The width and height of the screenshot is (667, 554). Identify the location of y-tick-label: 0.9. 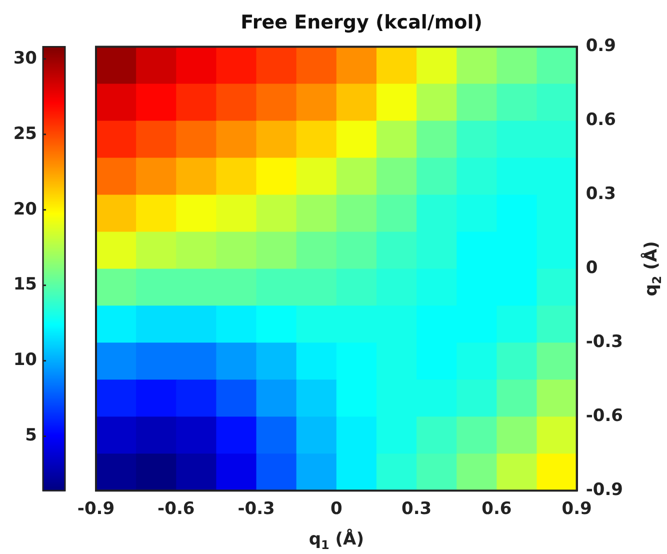
(601, 46).